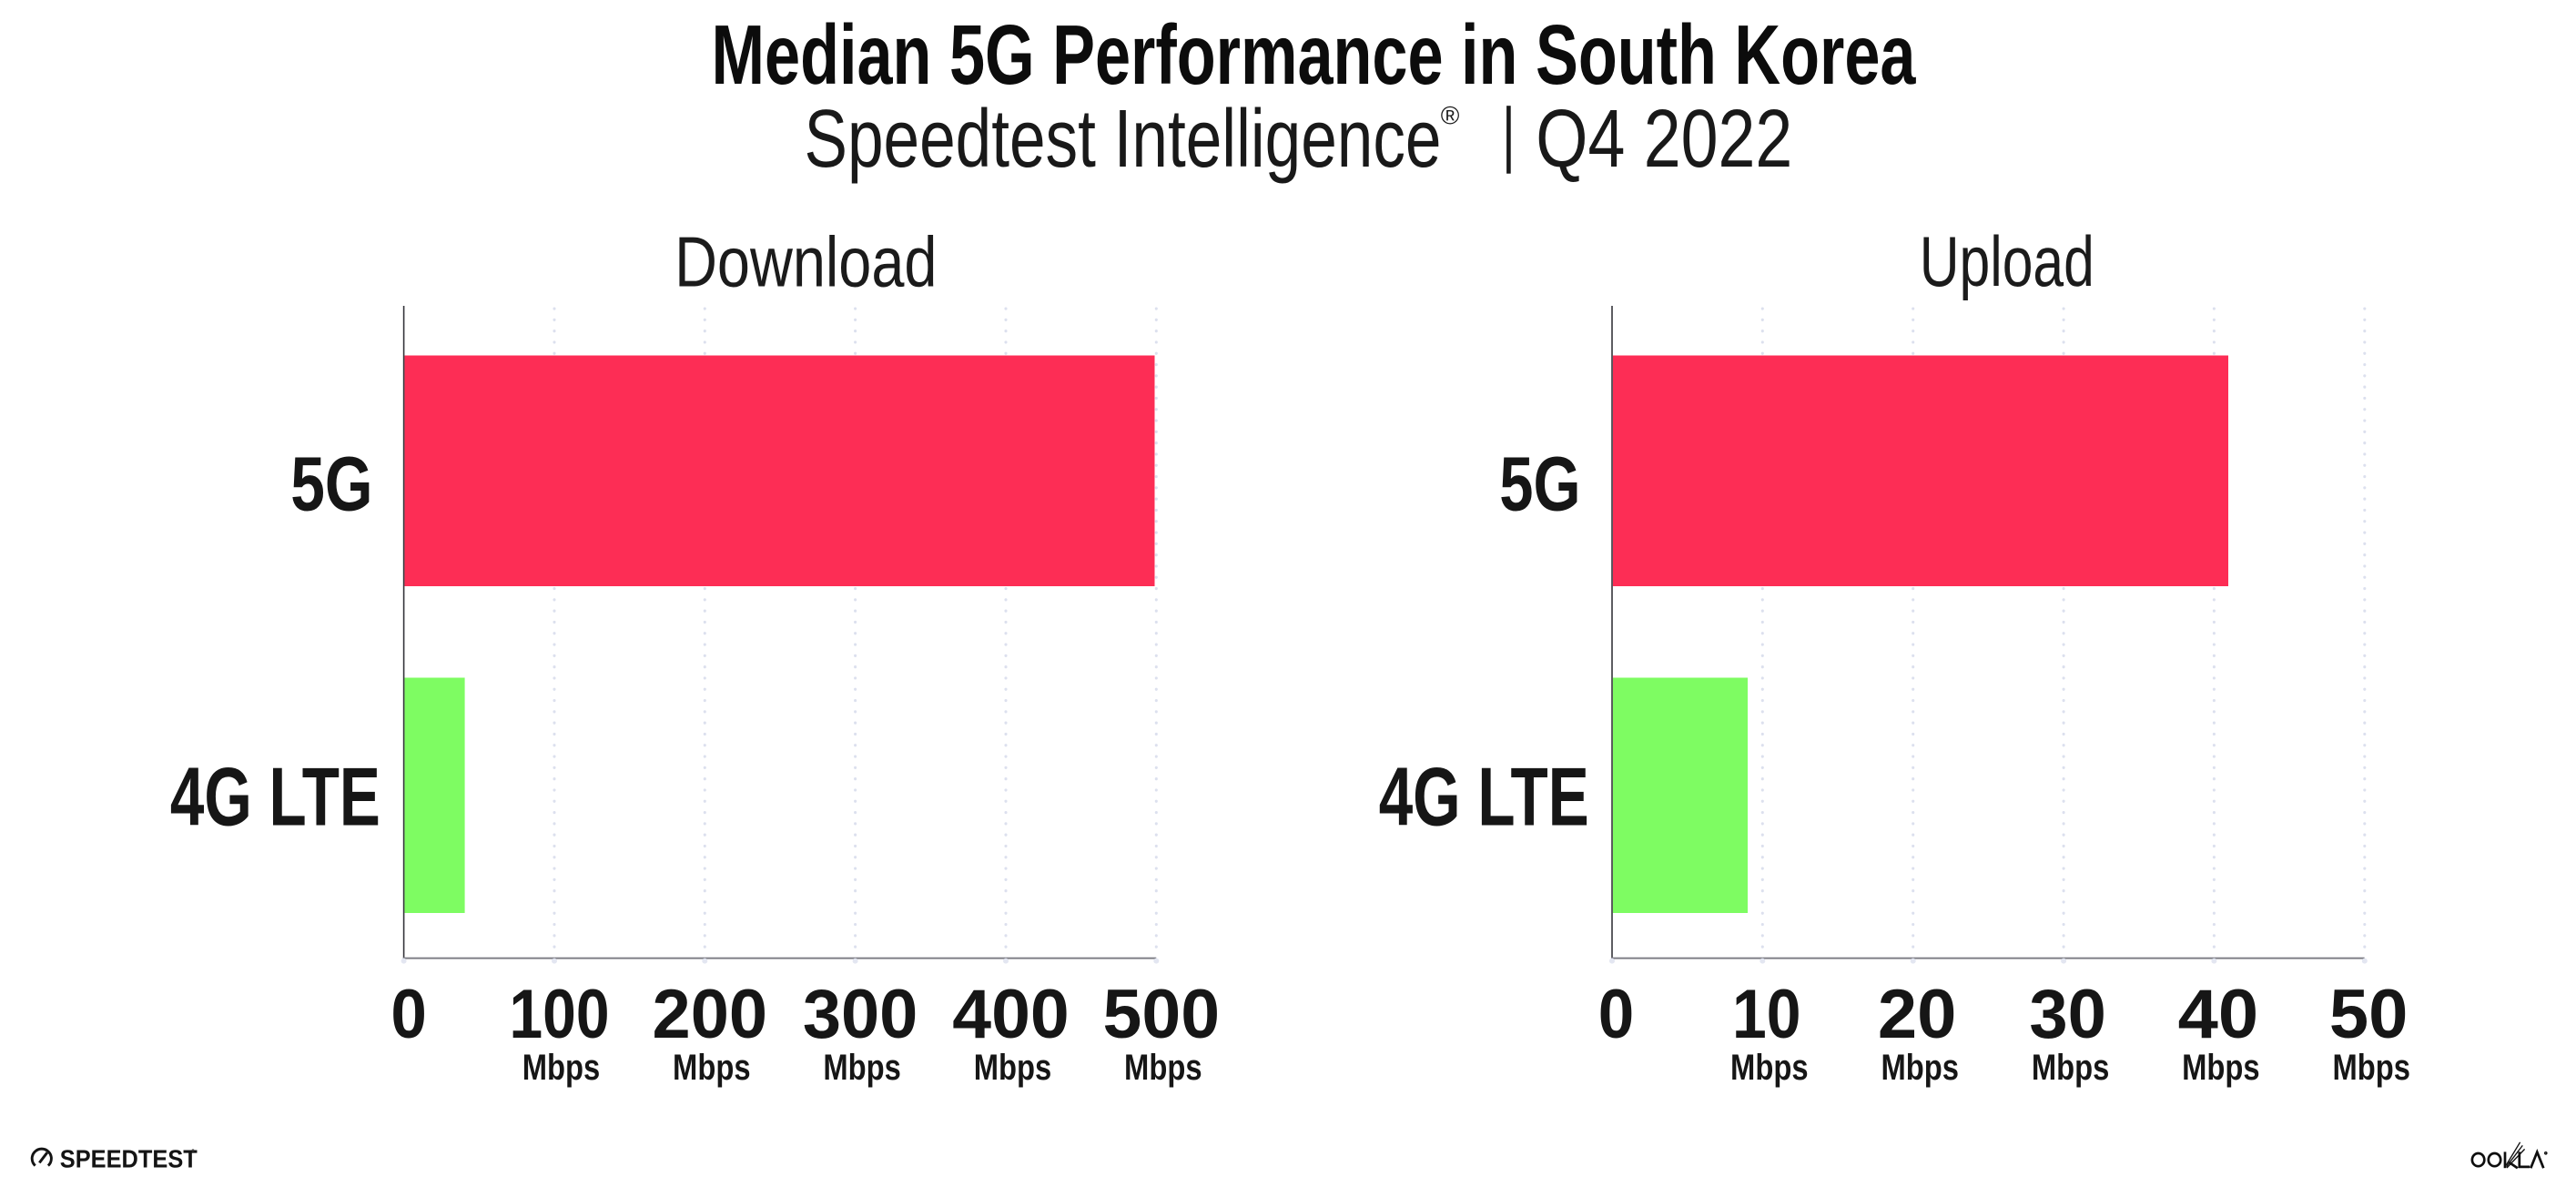 This screenshot has height=1197, width=2576. What do you see at coordinates (1314, 55) in the screenshot?
I see `svg-text:Median 5G Performance in South: Median 5G Performance in South Korea` at bounding box center [1314, 55].